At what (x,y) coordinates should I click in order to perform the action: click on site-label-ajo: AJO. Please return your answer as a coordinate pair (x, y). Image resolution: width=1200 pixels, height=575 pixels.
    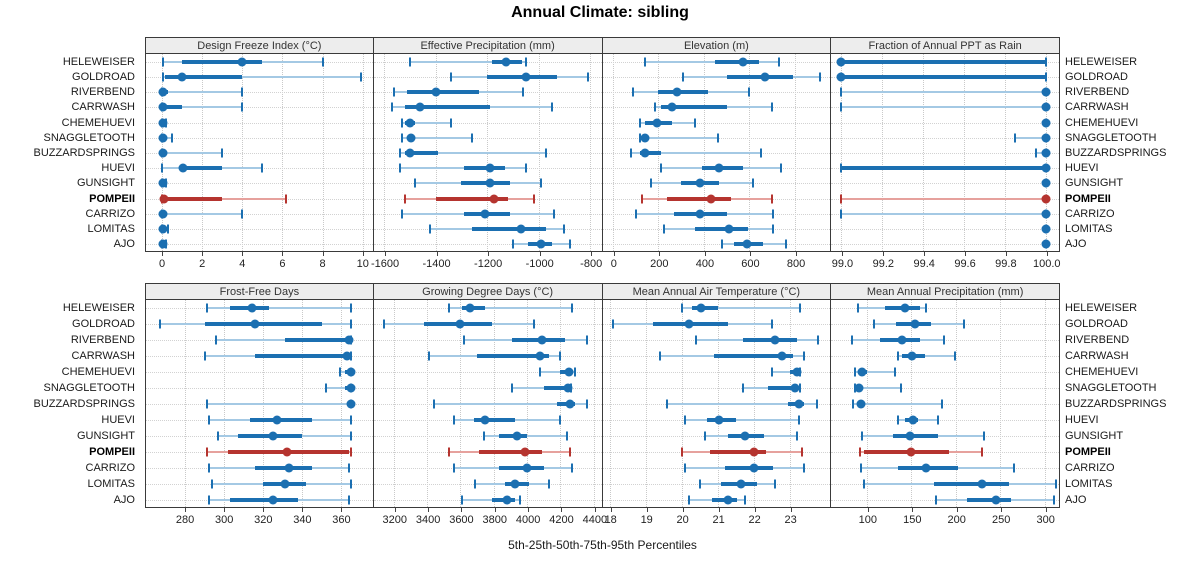
    Looking at the image, I should click on (124, 244).